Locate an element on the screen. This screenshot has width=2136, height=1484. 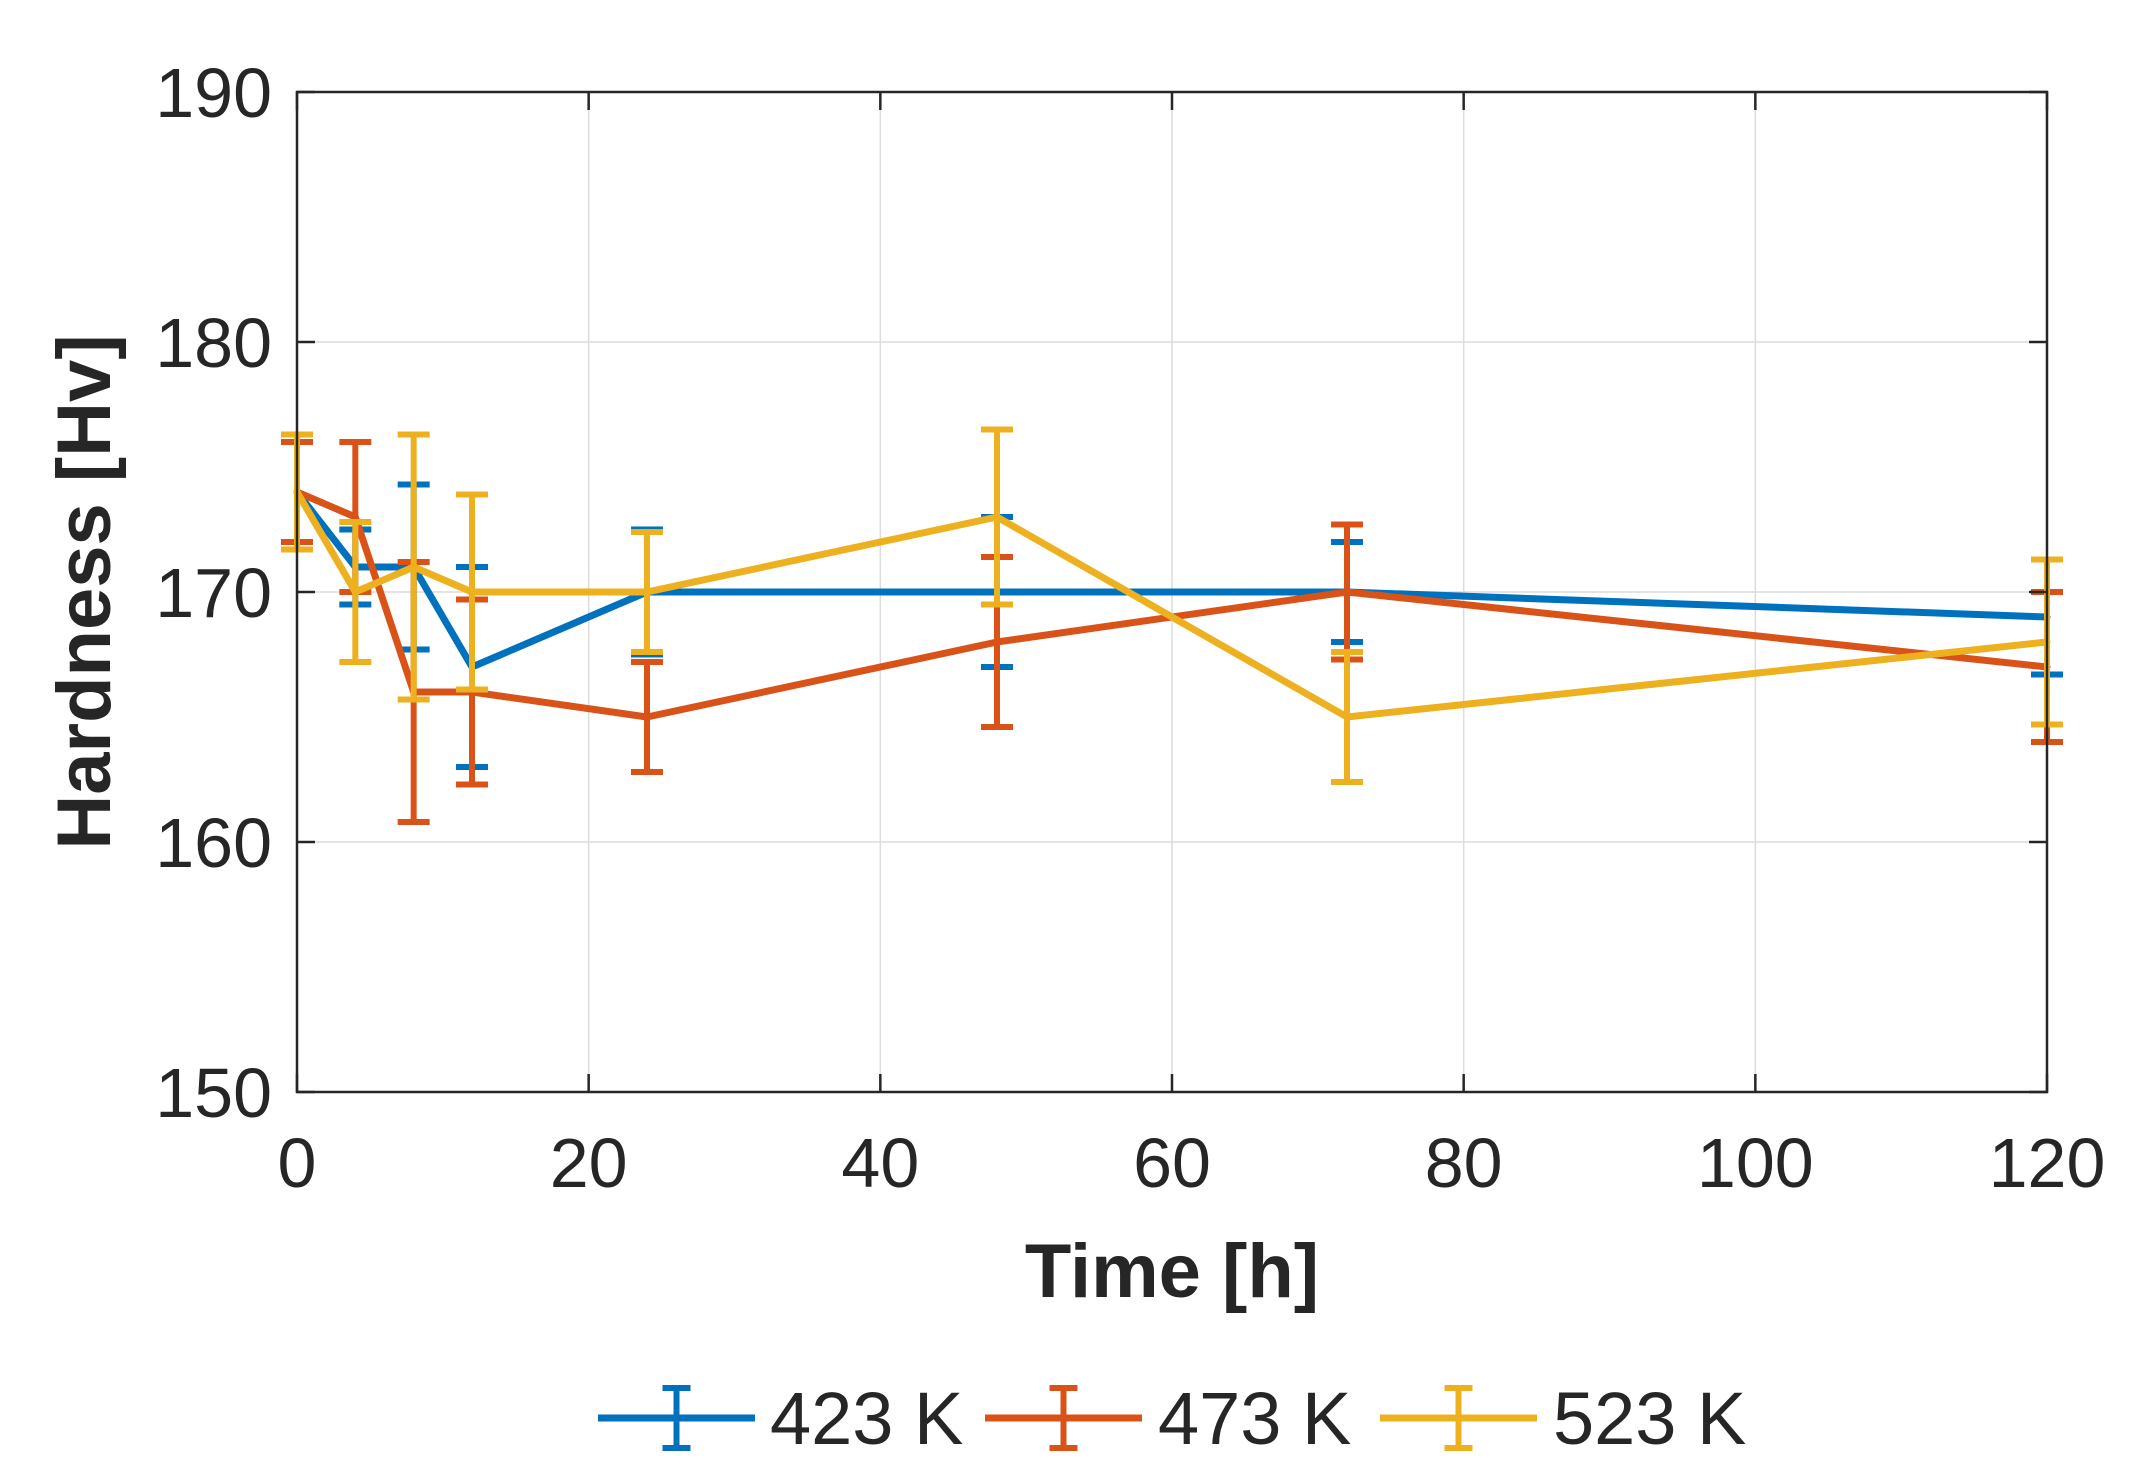
legend-item-423-k: 423 K is located at coordinates (780, 1418).